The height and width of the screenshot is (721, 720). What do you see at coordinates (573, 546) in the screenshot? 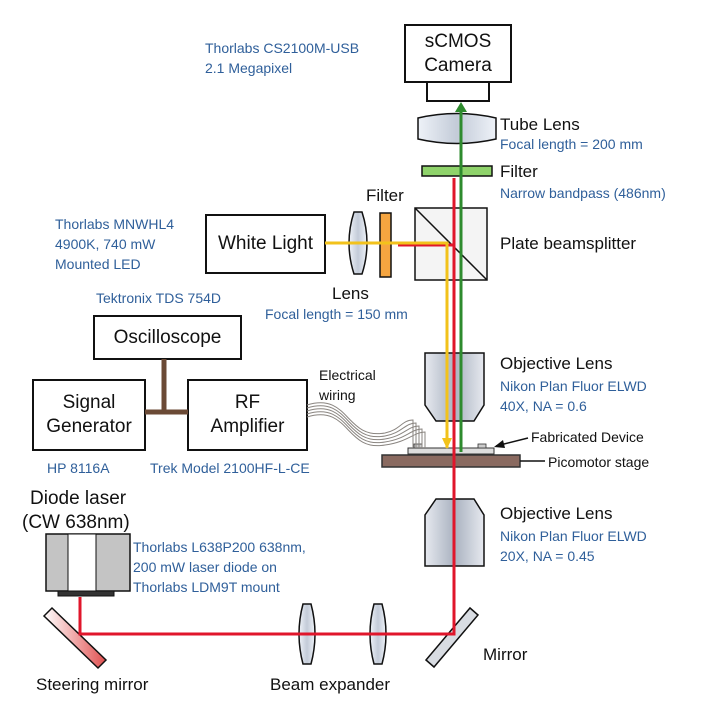
I see `objective-20x-spec-text: Nikon Plan Fluor ELWD 20X, NA = 0.45` at bounding box center [573, 546].